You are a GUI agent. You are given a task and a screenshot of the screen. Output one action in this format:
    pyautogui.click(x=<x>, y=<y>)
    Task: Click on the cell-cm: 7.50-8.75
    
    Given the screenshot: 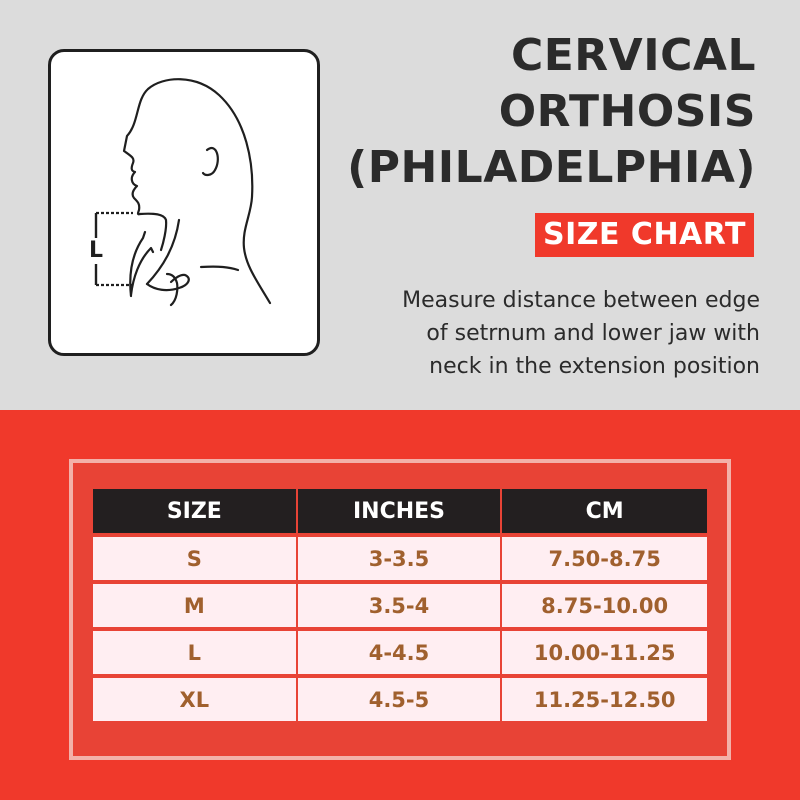 What is the action you would take?
    pyautogui.click(x=604, y=558)
    